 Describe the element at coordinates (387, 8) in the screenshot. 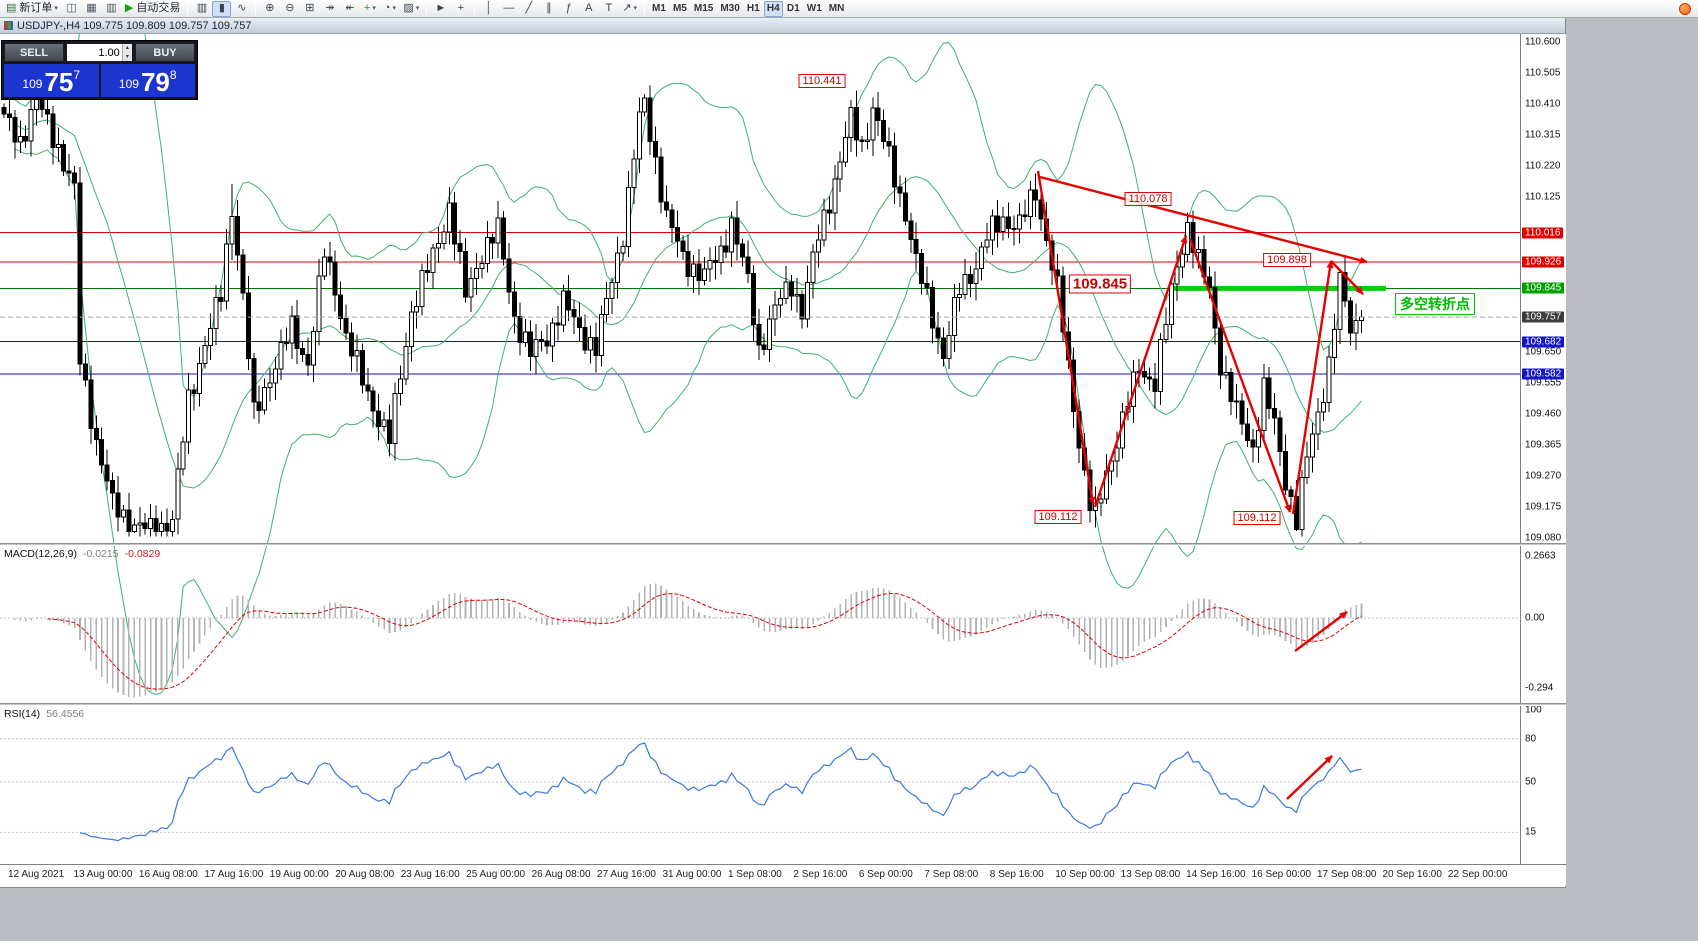

I see `periods-icon: ◔` at that location.